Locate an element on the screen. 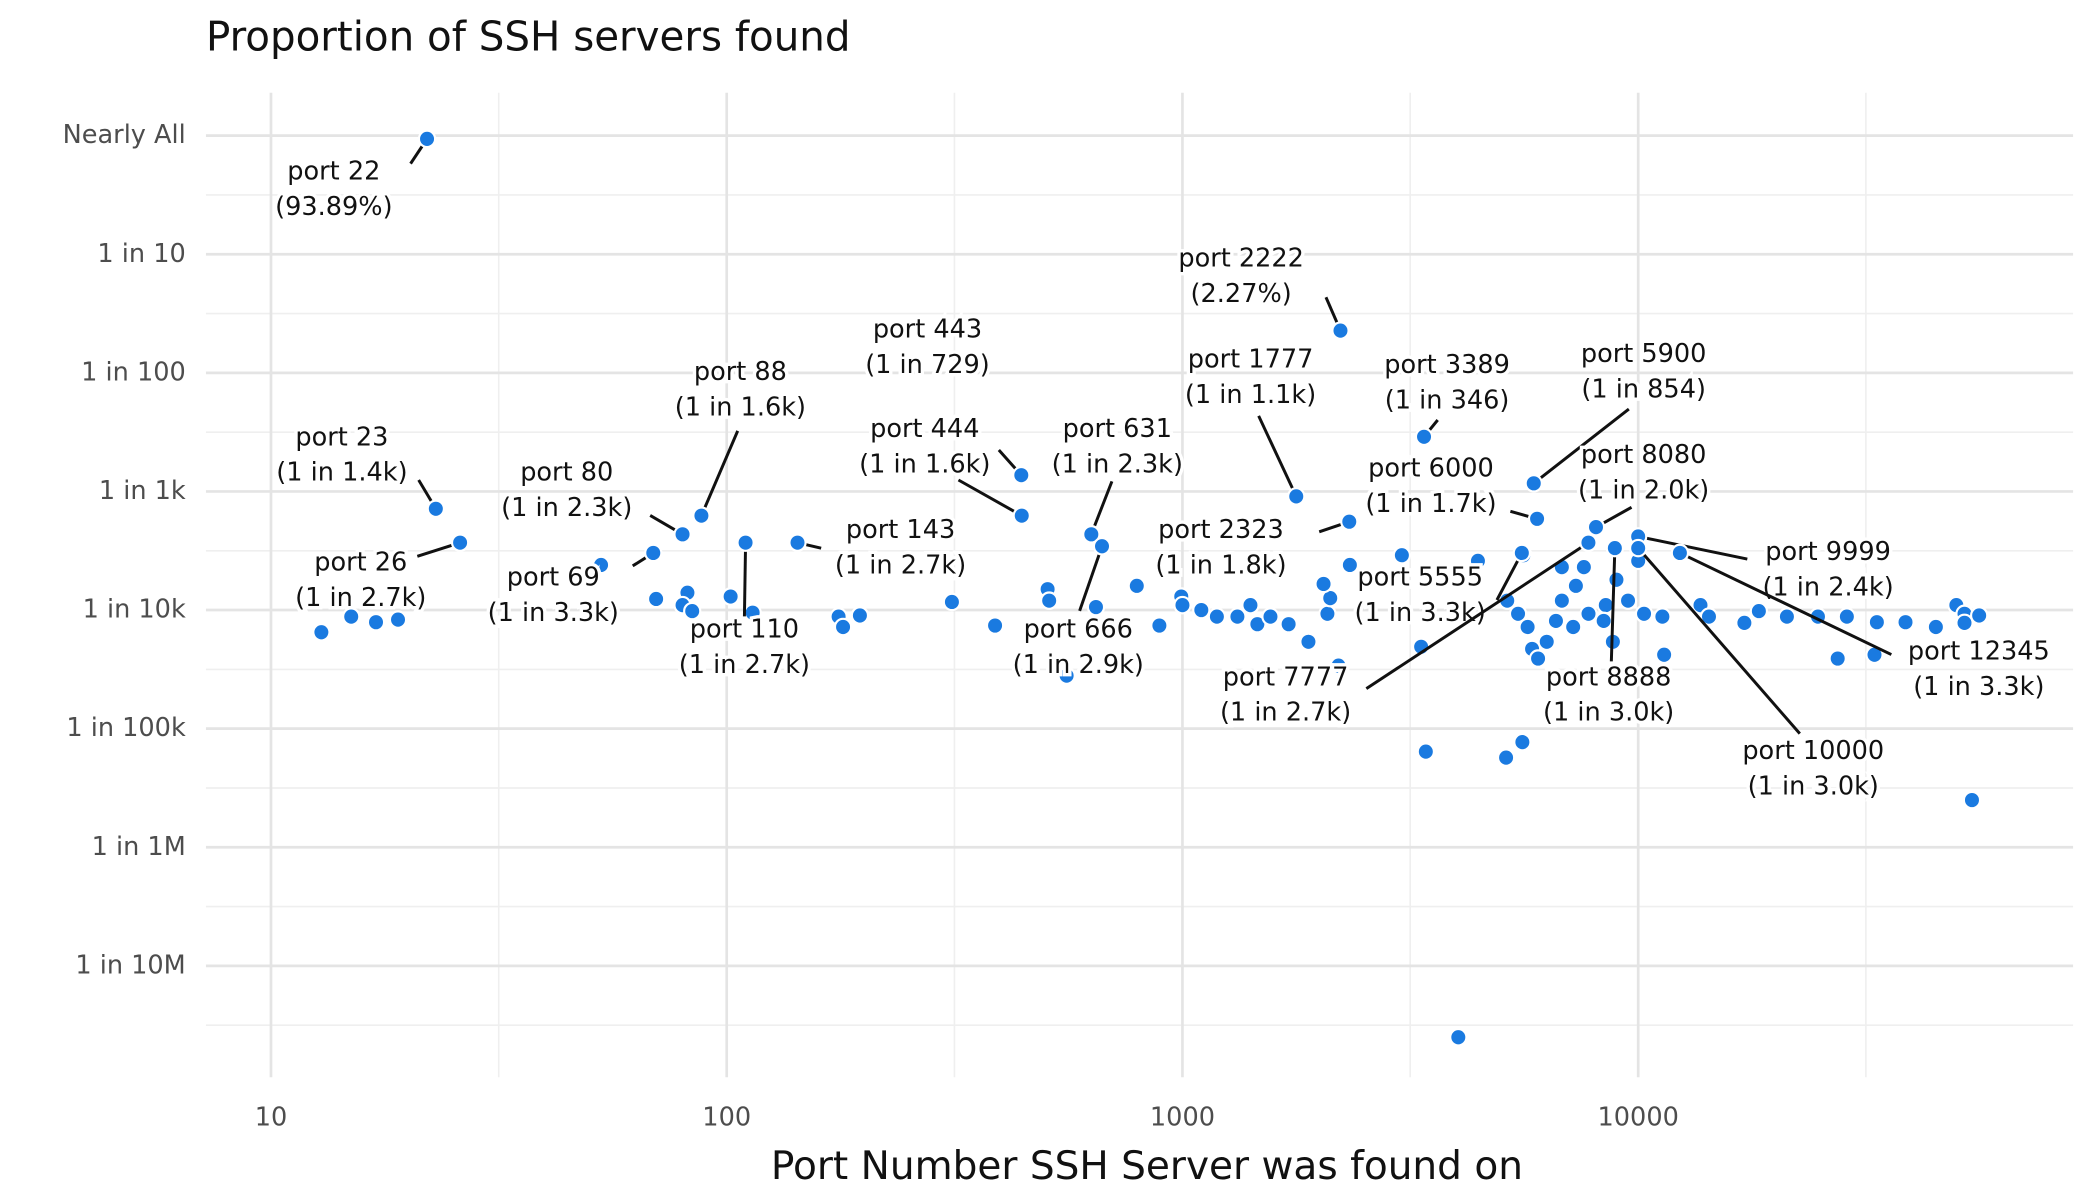 The height and width of the screenshot is (1200, 2100). annotation-label: port 666 is located at coordinates (1078, 629).